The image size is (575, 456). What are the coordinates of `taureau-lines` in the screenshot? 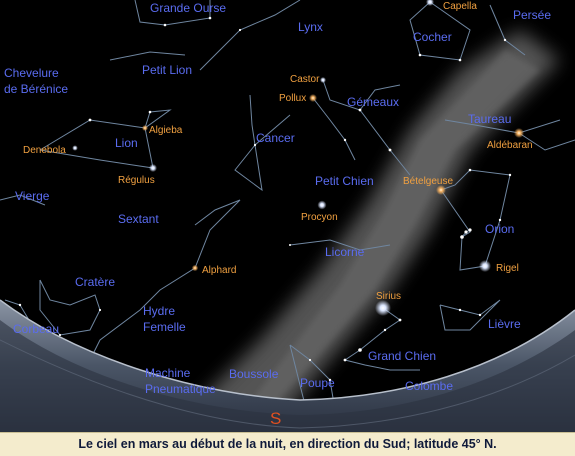 It's located at (502, 126).